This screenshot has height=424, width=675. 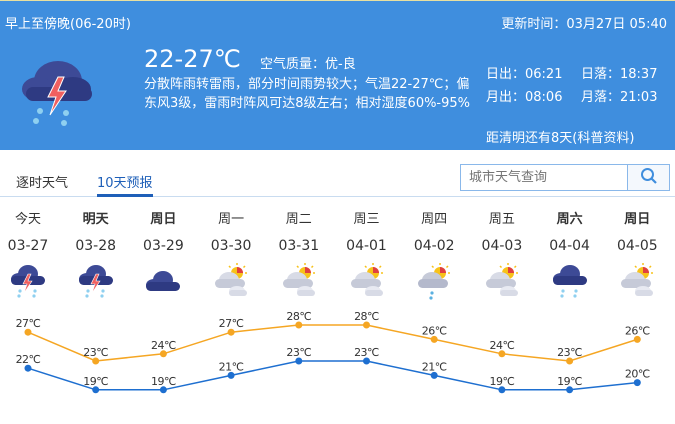 I want to click on weekday: 周日, so click(x=637, y=219).